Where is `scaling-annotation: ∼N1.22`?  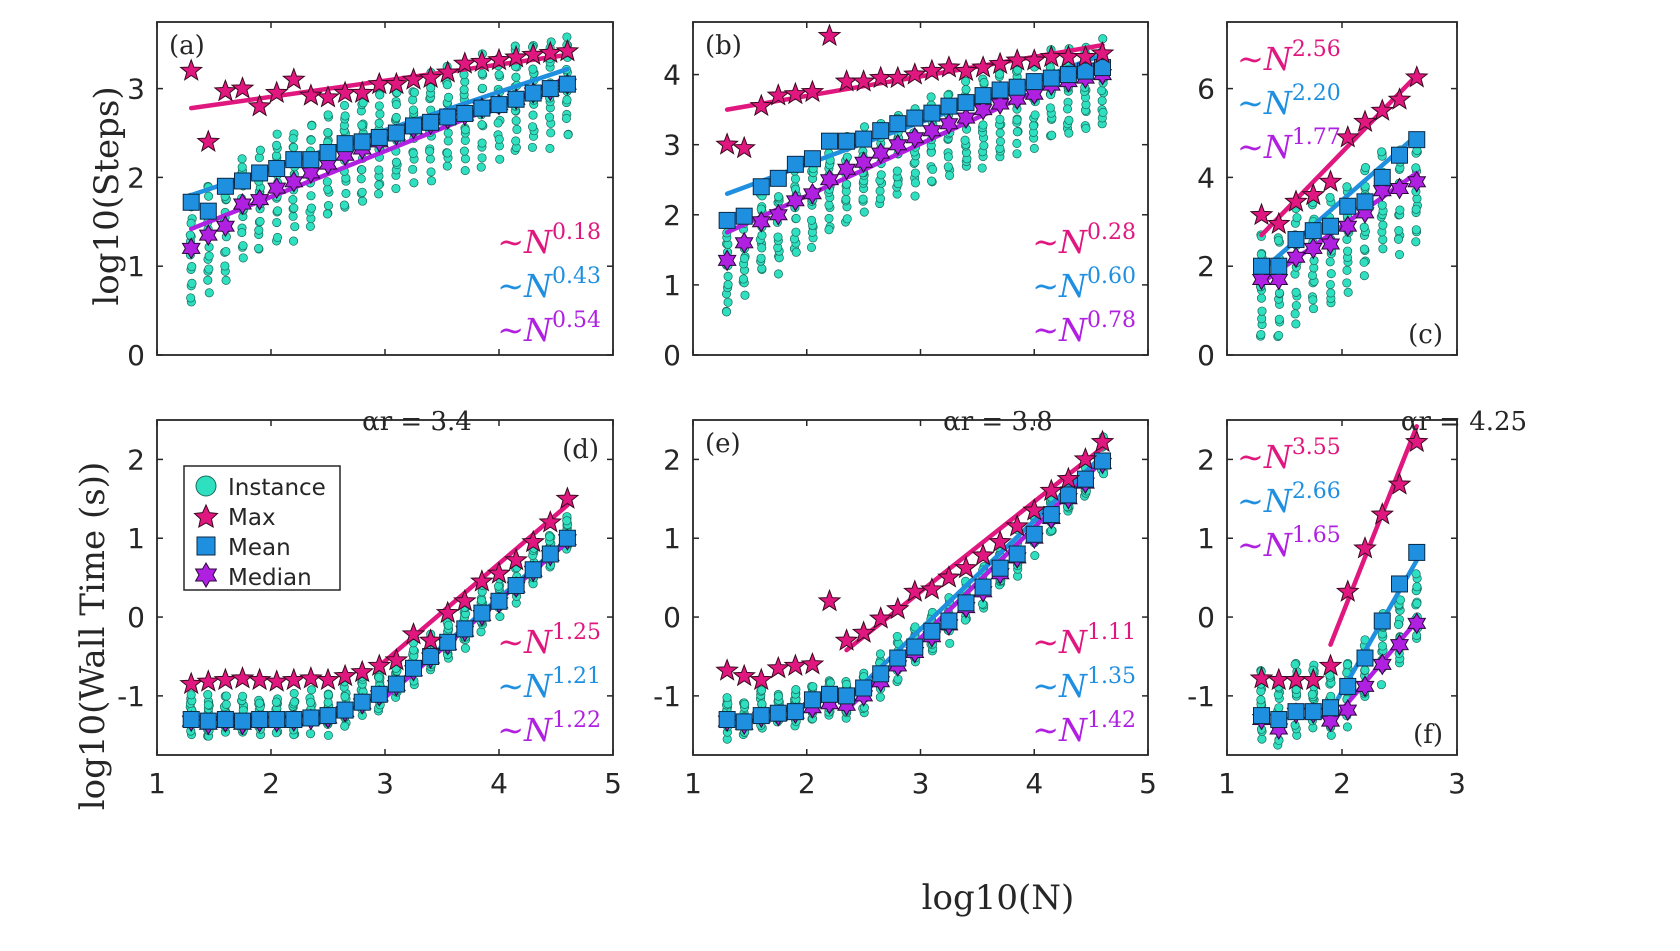
scaling-annotation: ∼N1.22 is located at coordinates (549, 728).